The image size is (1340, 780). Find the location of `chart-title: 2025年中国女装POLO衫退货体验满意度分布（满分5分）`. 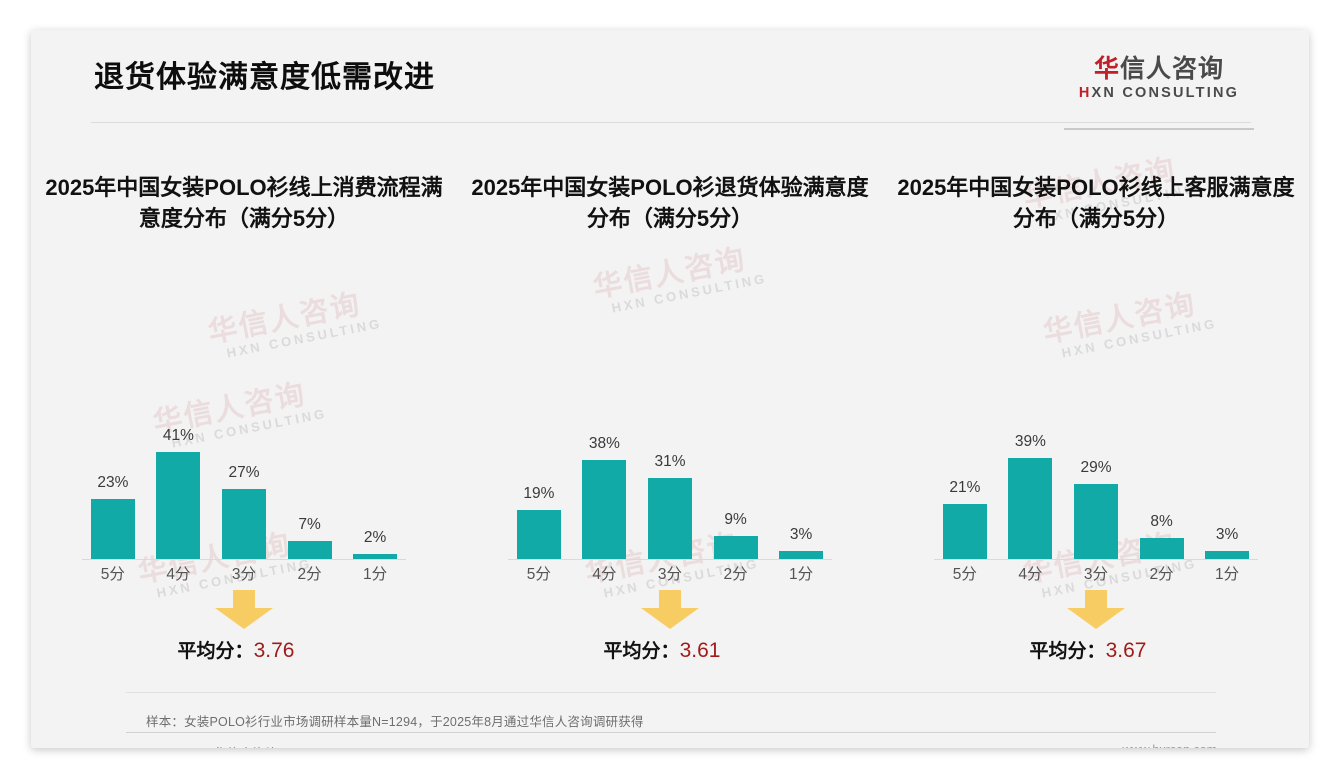

chart-title: 2025年中国女装POLO衫退货体验满意度分布（满分5分） is located at coordinates (670, 203).